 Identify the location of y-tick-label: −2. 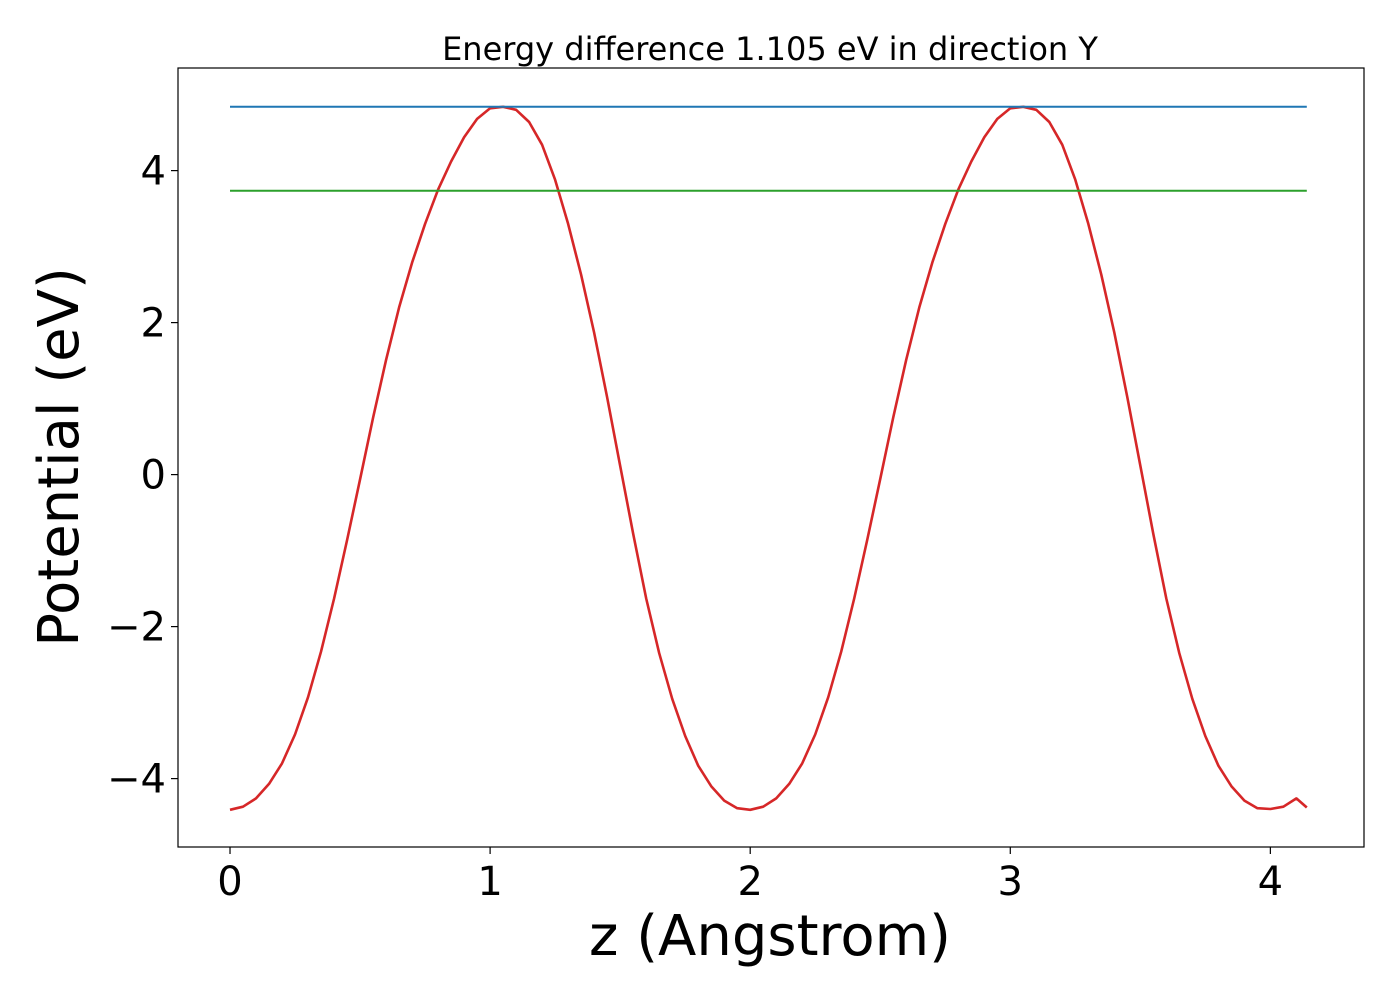
(136, 628).